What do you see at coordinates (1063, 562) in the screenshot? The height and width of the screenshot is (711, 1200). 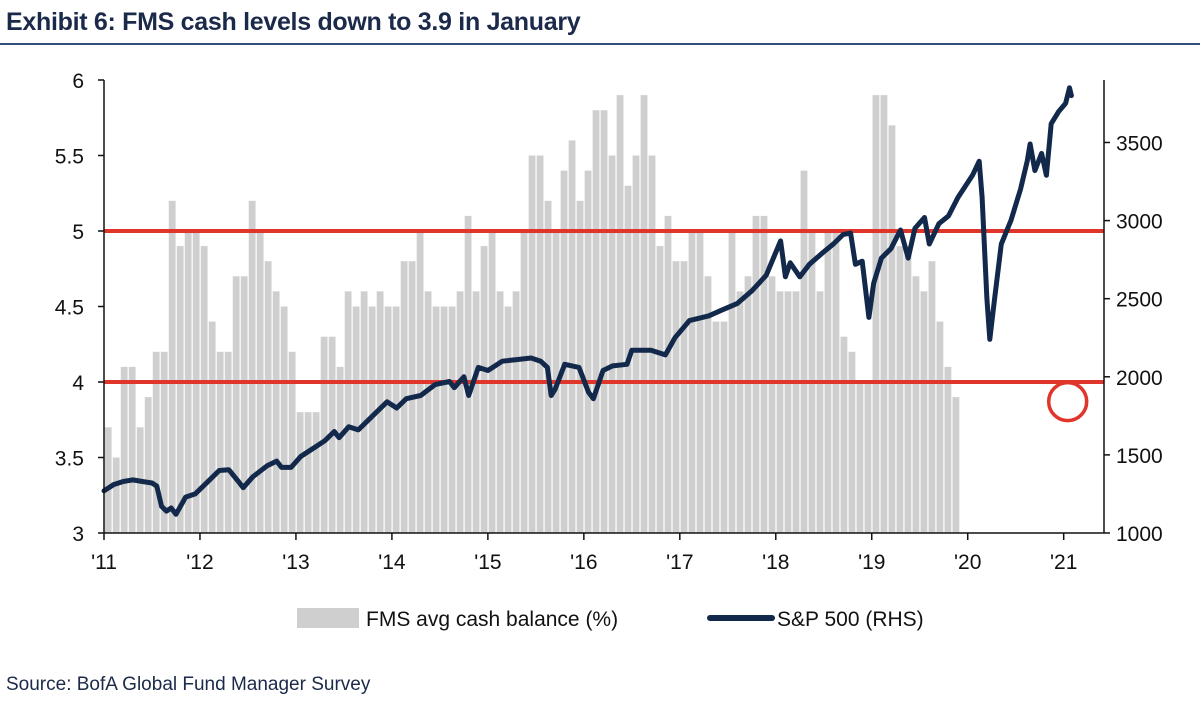 I see `x-tick-label: '21` at bounding box center [1063, 562].